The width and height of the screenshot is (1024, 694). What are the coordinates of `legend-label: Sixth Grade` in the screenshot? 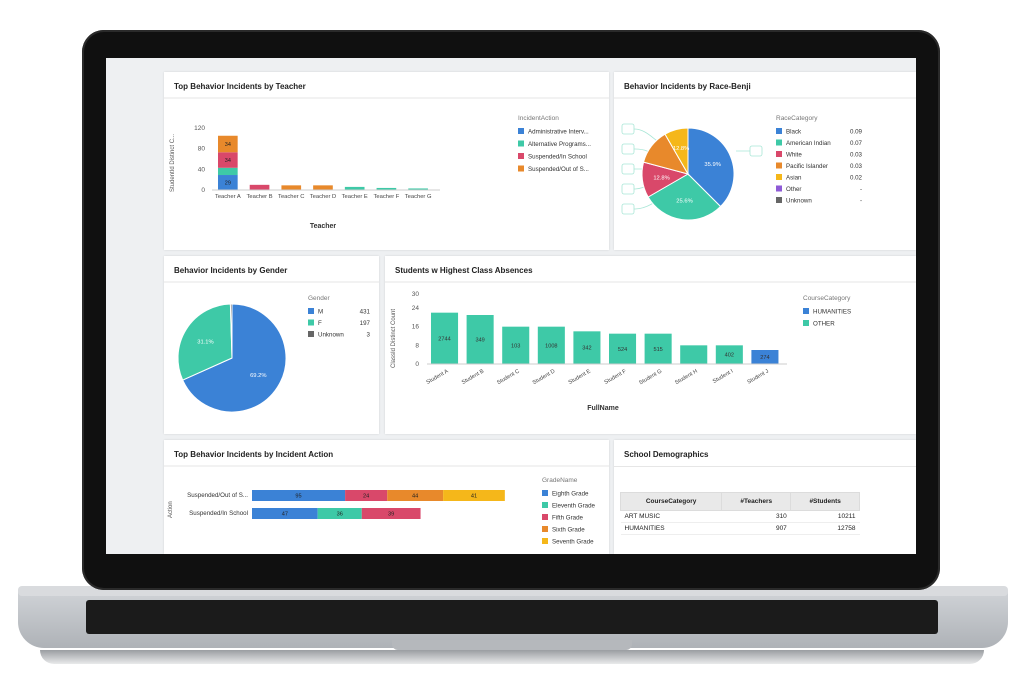 It's located at (568, 530).